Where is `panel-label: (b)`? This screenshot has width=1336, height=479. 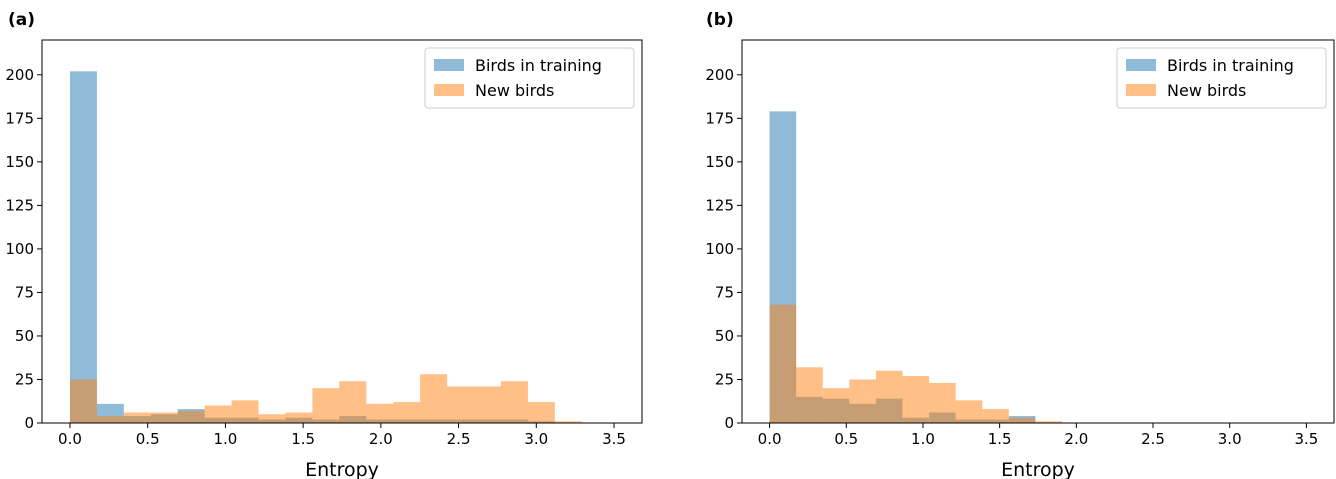 panel-label: (b) is located at coordinates (720, 20).